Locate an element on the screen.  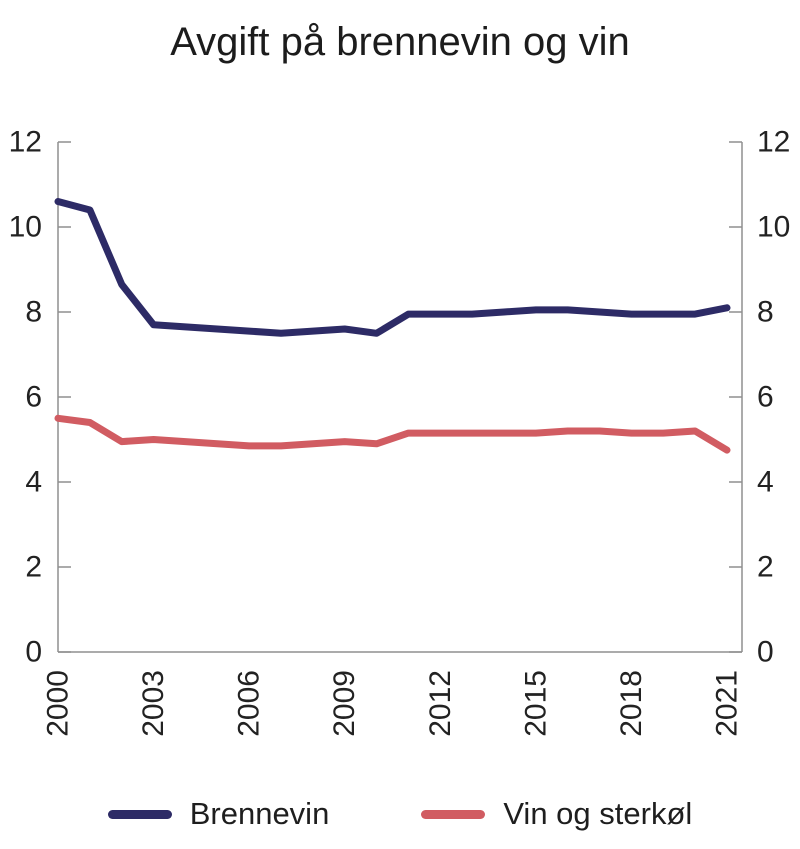
y-tick-label-right: 2 is located at coordinates (765, 567).